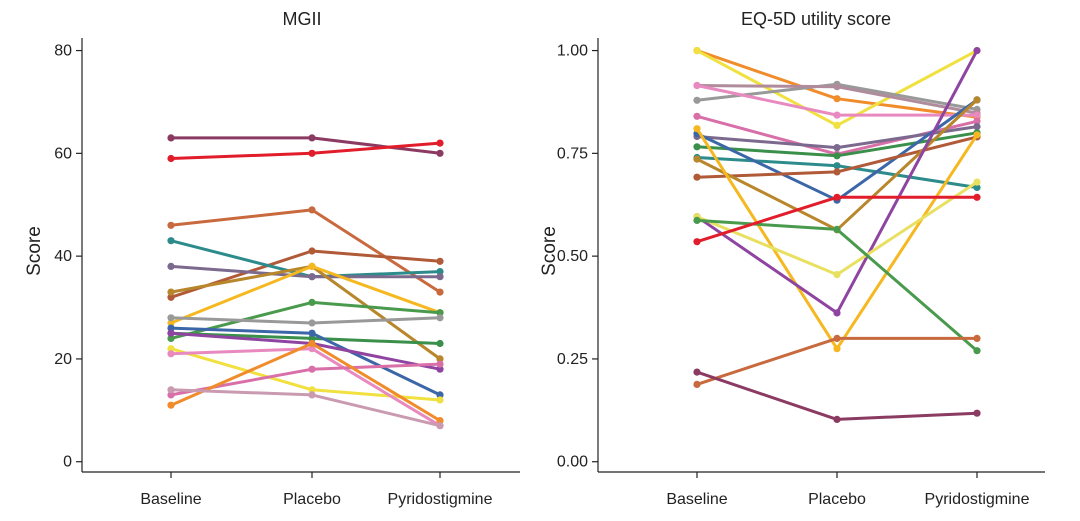  What do you see at coordinates (63, 359) in the screenshot?
I see `y-tick-label: 20` at bounding box center [63, 359].